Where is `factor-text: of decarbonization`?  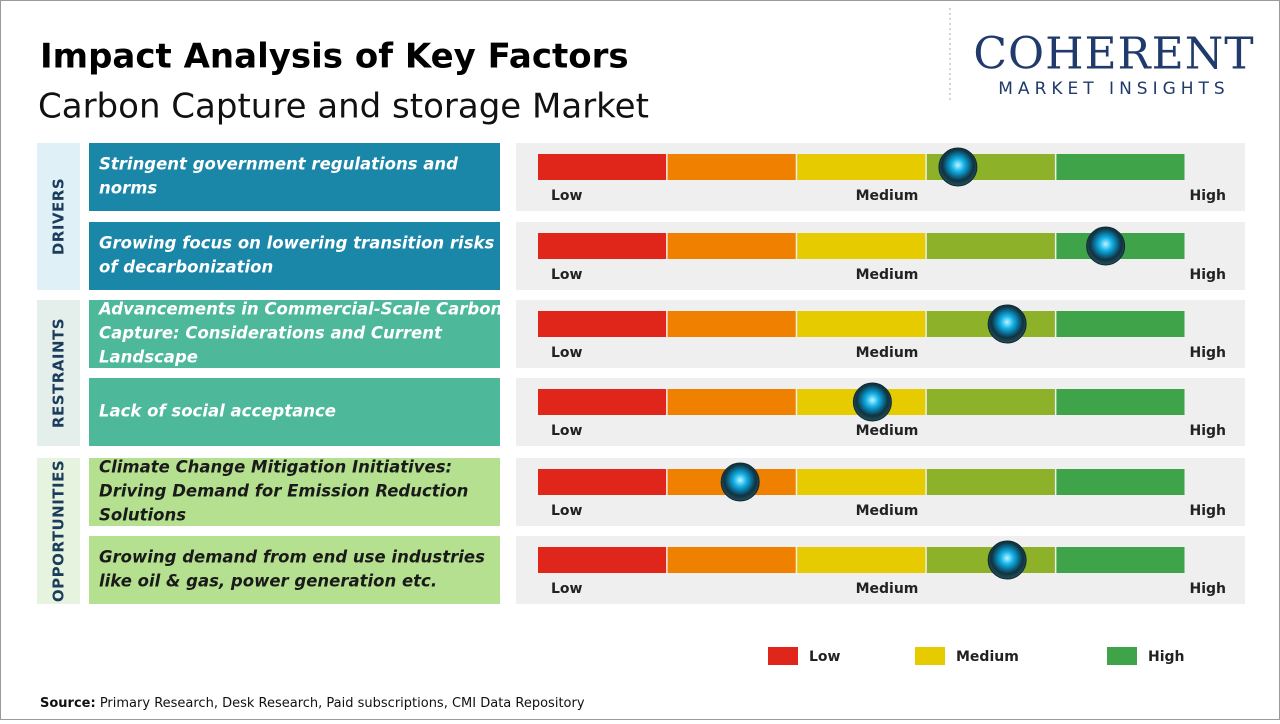
factor-text: of decarbonization is located at coordinates (186, 267).